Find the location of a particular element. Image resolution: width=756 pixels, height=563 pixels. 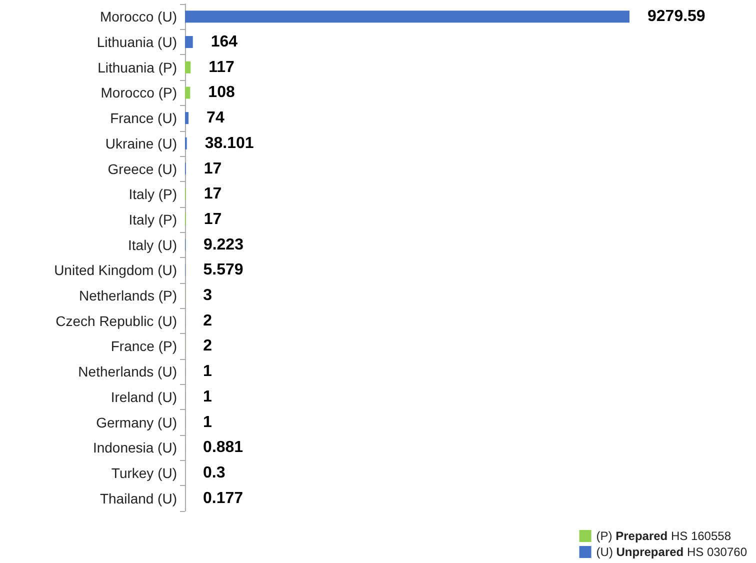

data-label: 9279.59 is located at coordinates (676, 17).